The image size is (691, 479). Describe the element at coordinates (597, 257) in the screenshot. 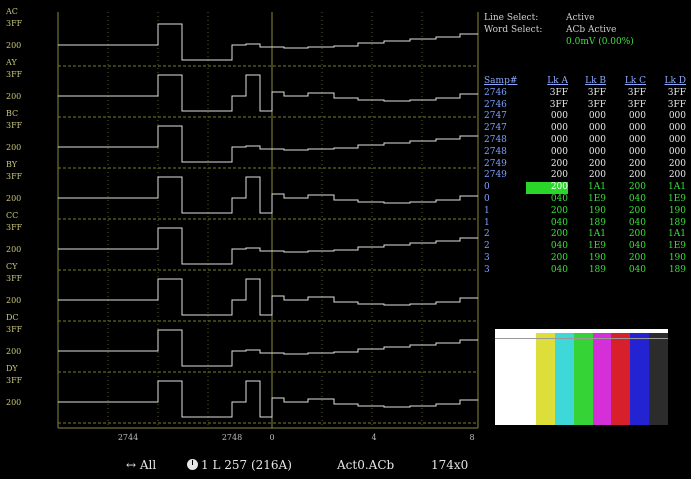

I see `cell-b: 190` at that location.